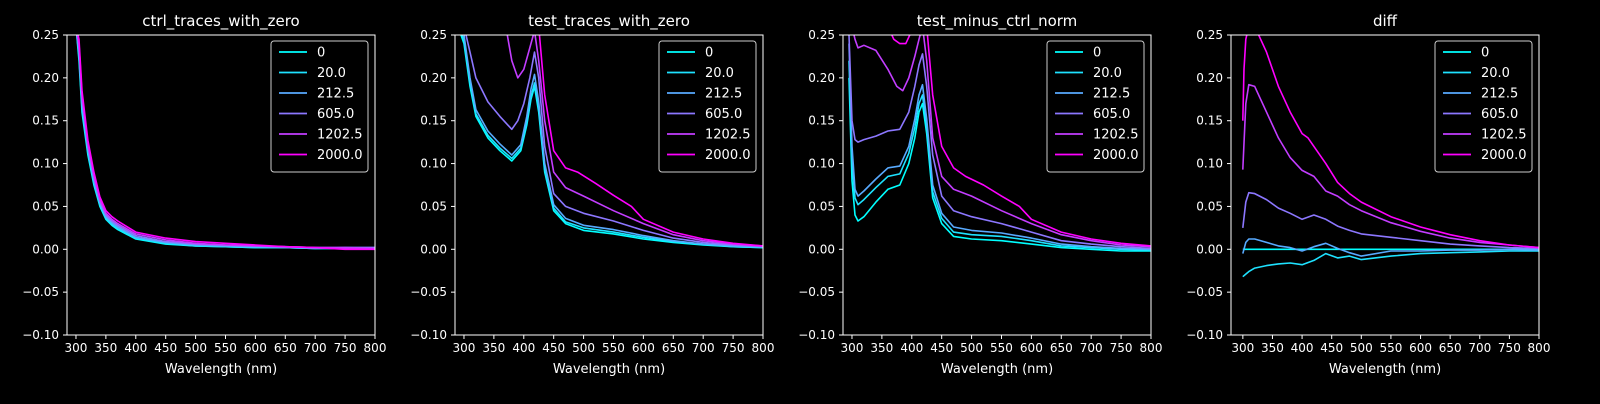  I want to click on subplot-title: diff, so click(1385, 21).